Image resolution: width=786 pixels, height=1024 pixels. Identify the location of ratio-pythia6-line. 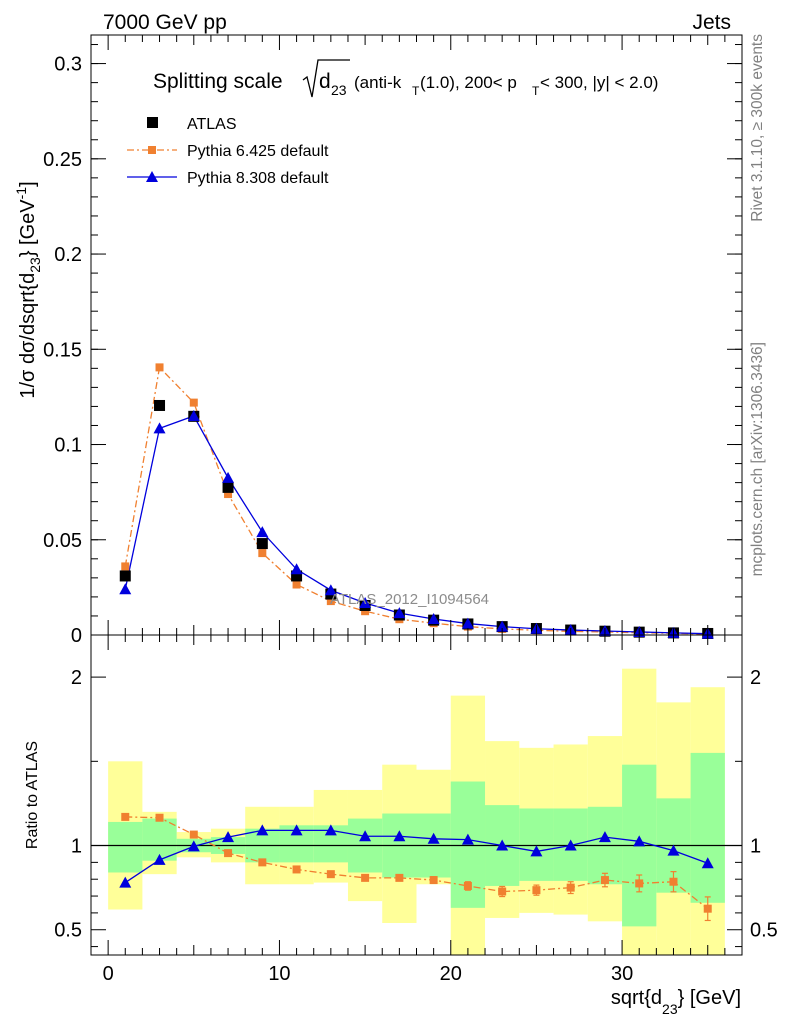
(417, 863).